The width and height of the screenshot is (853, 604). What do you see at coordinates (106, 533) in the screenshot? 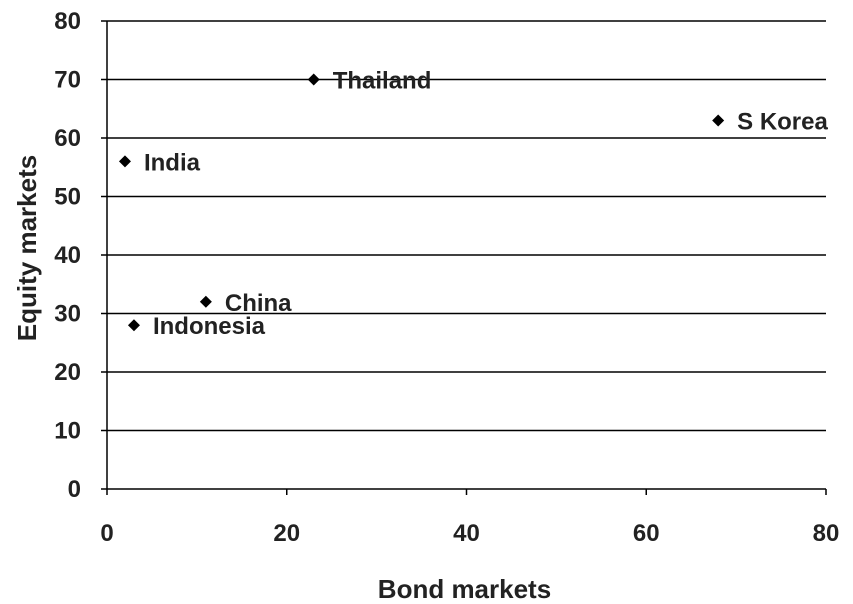
I see `x-tick-label: 0` at bounding box center [106, 533].